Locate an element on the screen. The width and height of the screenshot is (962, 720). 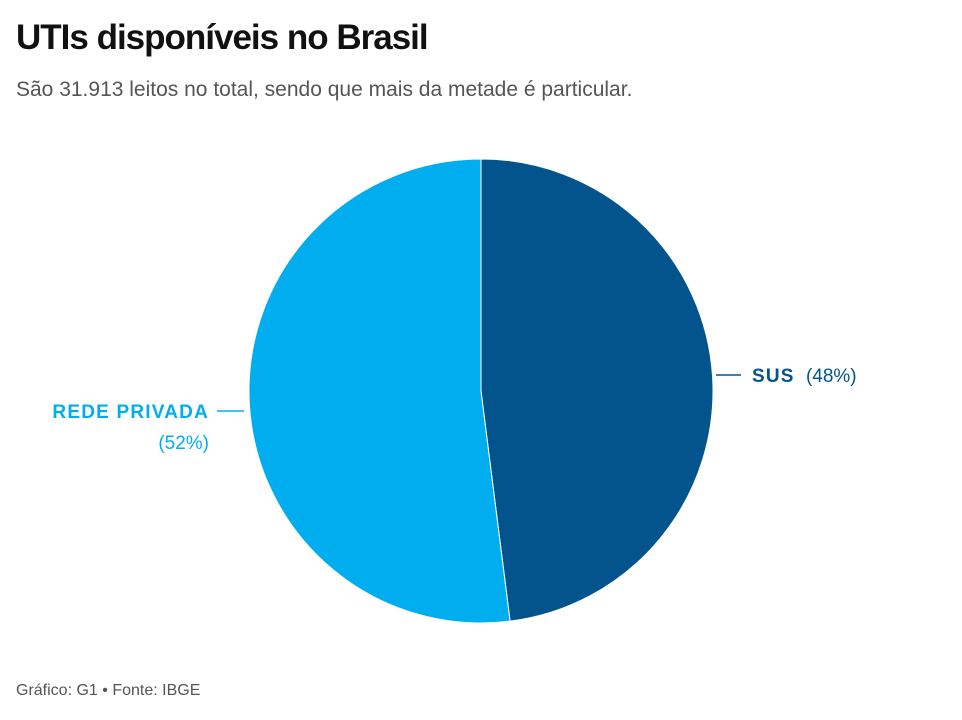
sus-label: SUS (48%) is located at coordinates (804, 376).